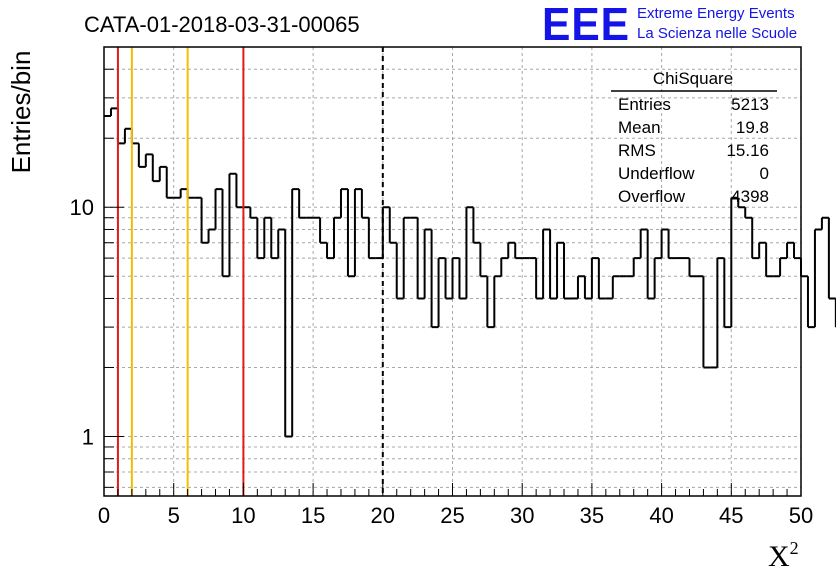 This screenshot has width=836, height=572. I want to click on stats-label: Mean, so click(639, 127).